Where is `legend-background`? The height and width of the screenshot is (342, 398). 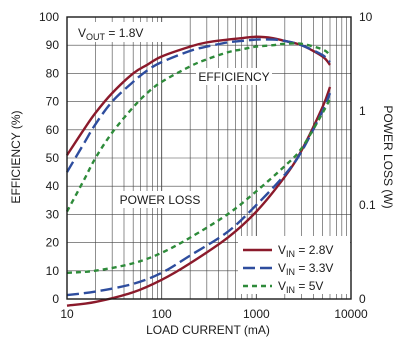 legend-background is located at coordinates (294, 265).